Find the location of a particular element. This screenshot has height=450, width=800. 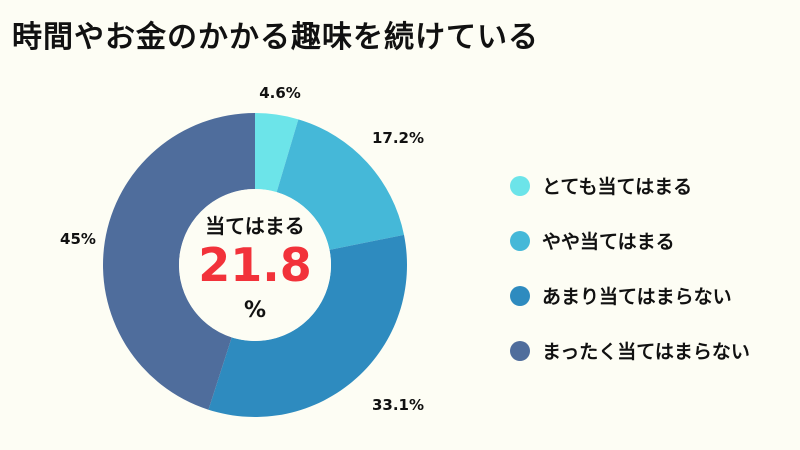

center-value: 21.8 is located at coordinates (255, 265).